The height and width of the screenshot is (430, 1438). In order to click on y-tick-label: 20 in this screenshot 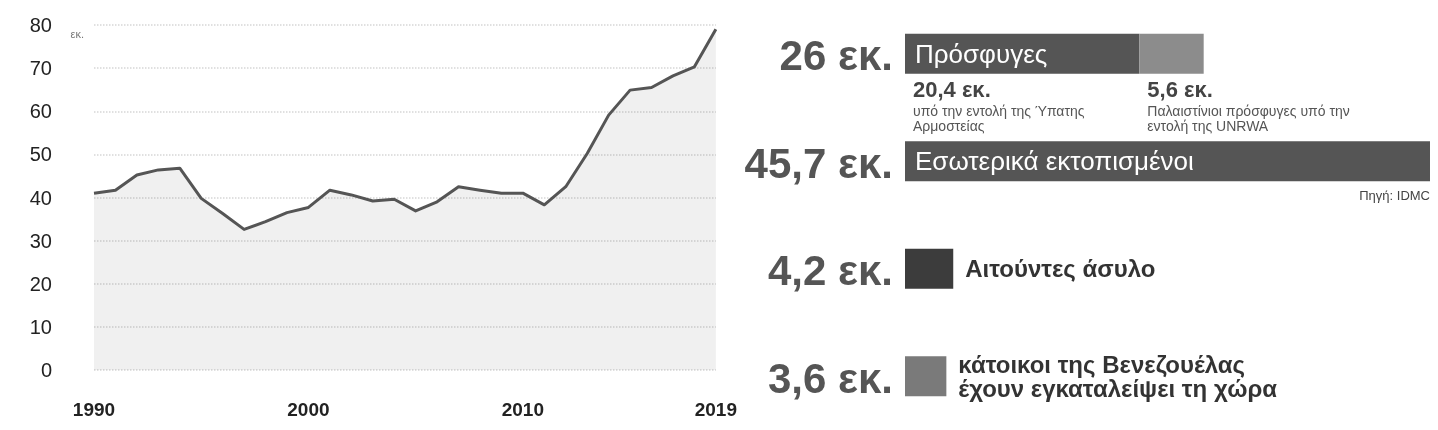, I will do `click(40, 283)`.